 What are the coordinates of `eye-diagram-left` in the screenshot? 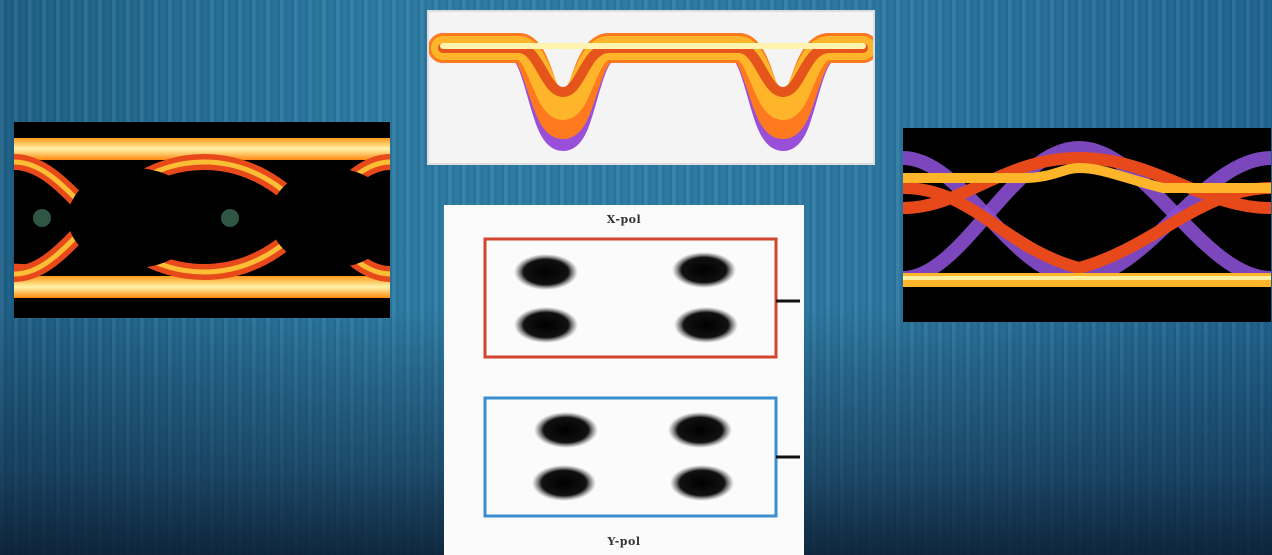 It's located at (202, 220).